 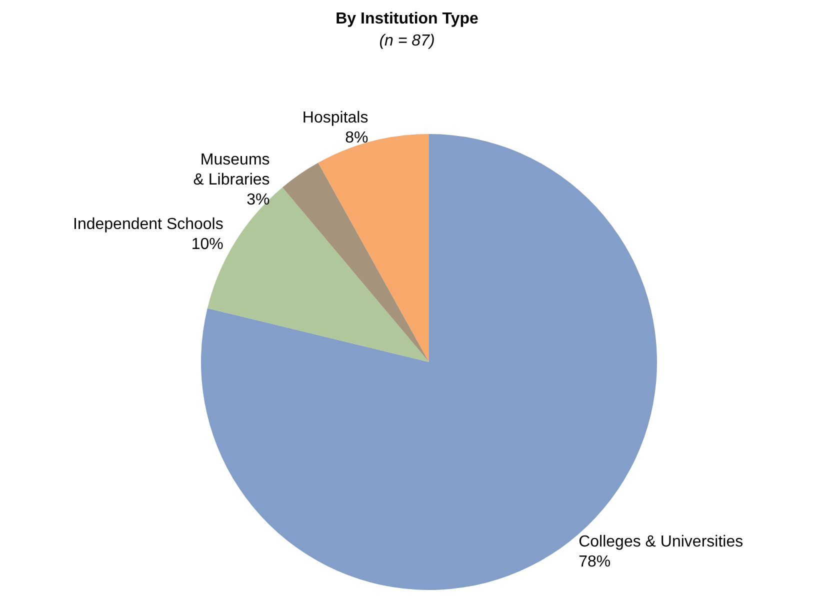 I want to click on data-label: 3%, so click(x=258, y=199).